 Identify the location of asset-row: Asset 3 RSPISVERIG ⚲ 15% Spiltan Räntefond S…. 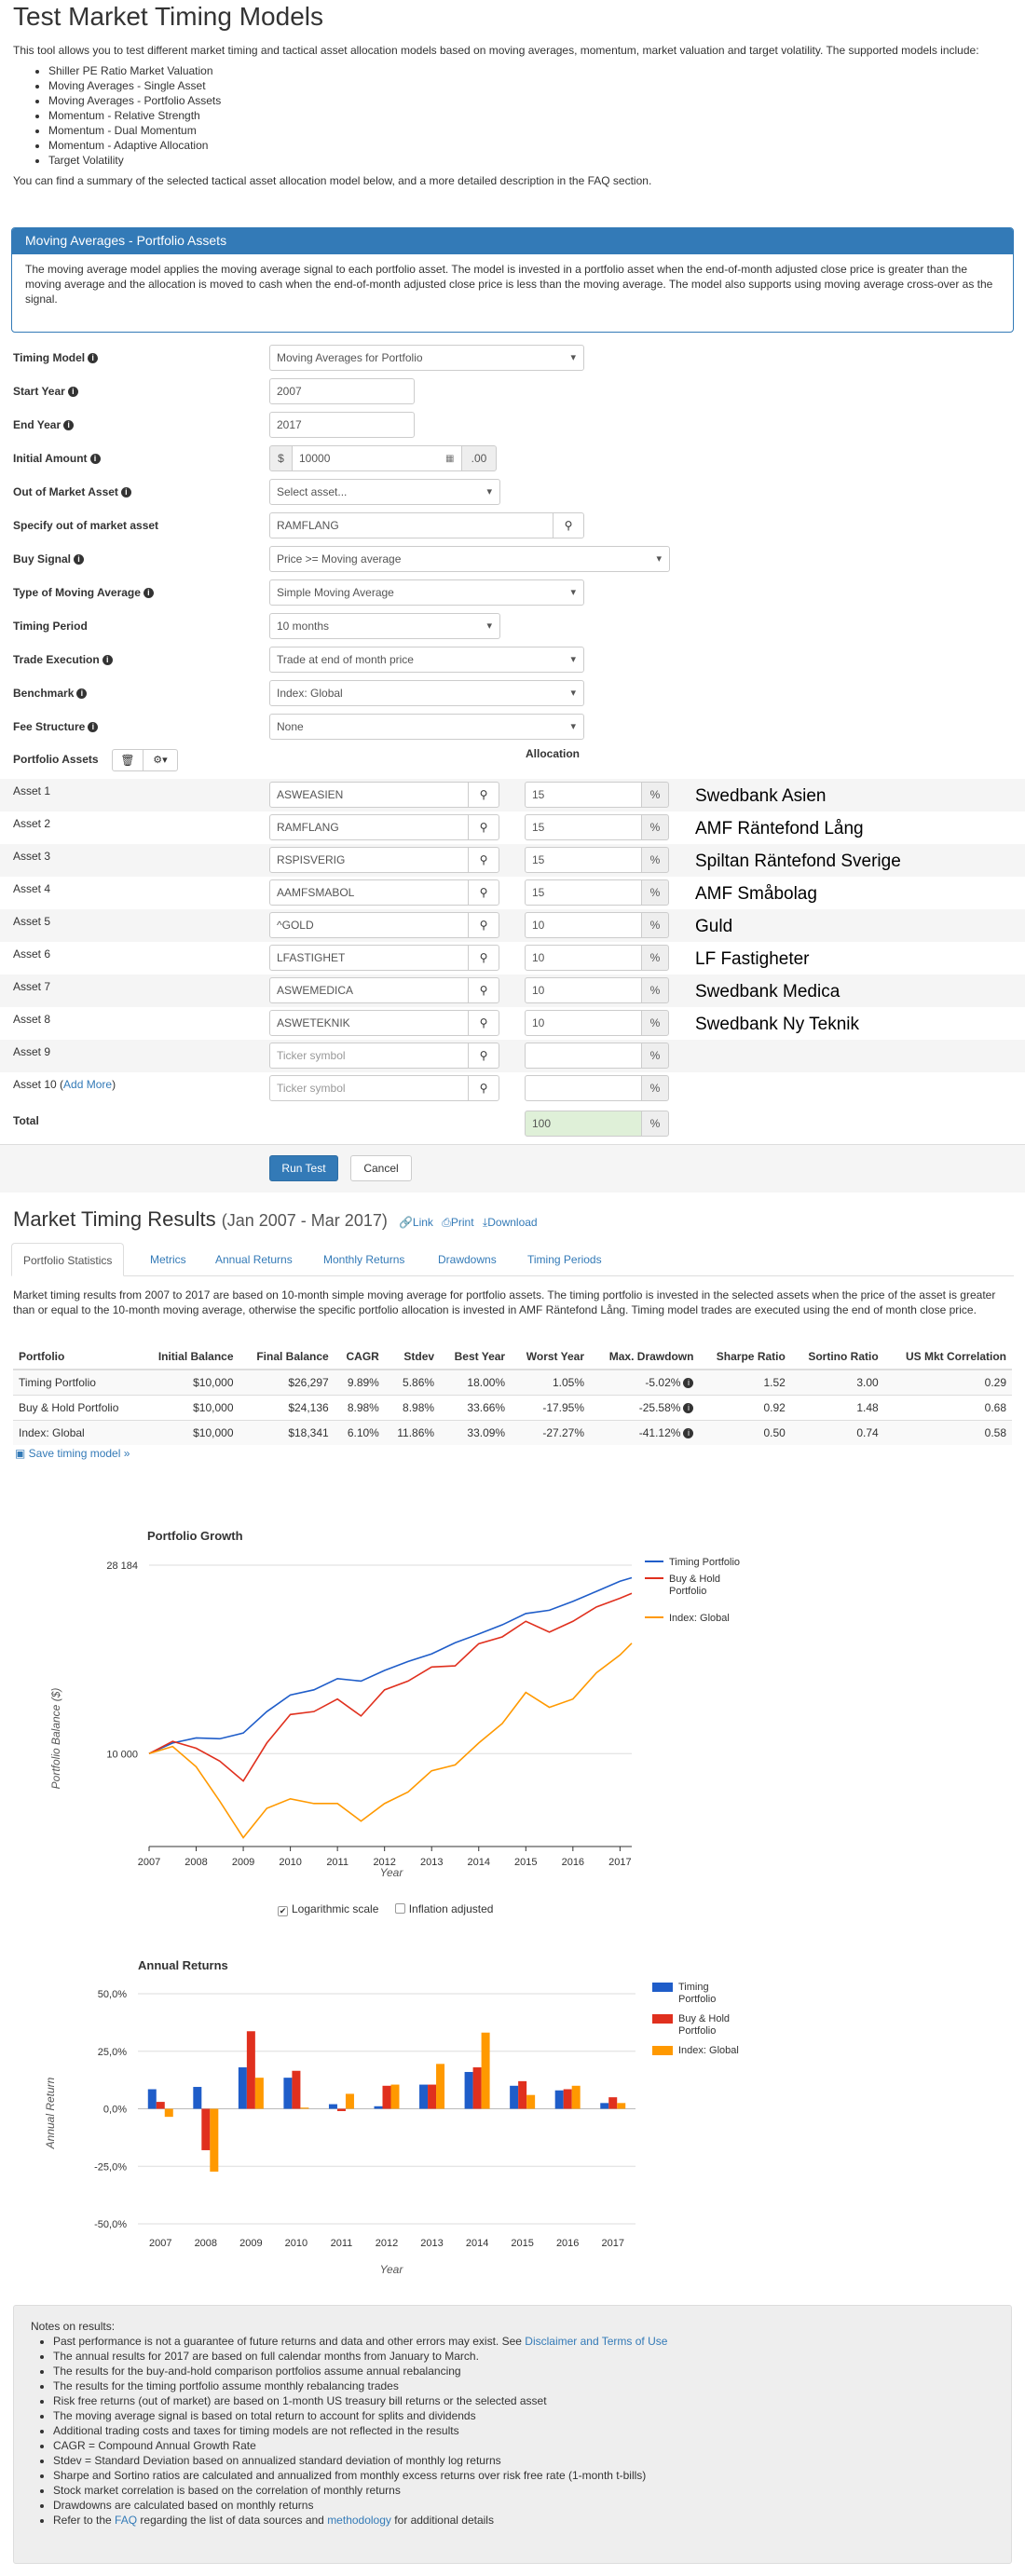
(512, 860).